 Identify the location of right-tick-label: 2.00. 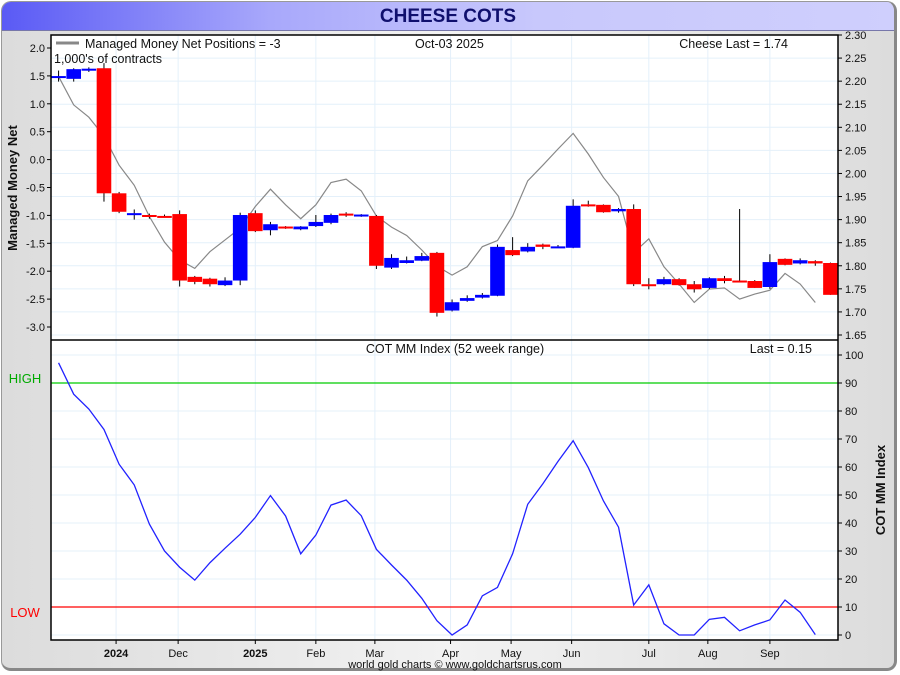
(855, 174).